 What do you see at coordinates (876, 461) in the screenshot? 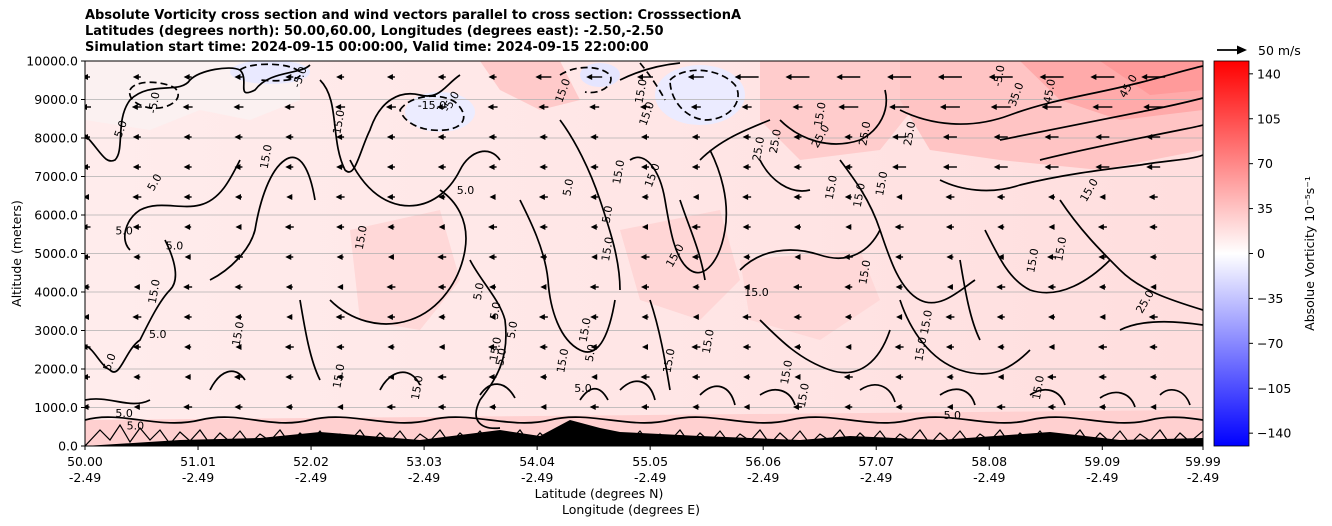
I see `x-tick-label-lat: 57.07` at bounding box center [876, 461].